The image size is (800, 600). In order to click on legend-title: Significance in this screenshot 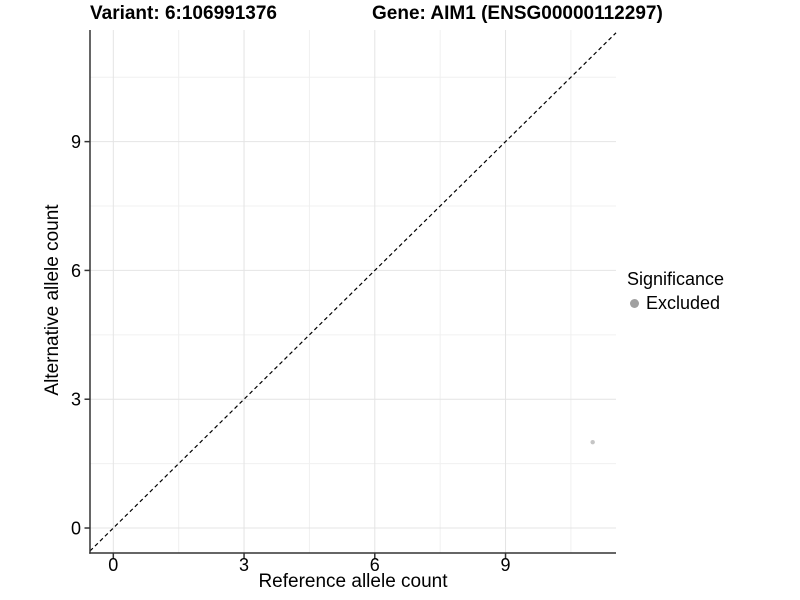, I will do `click(676, 279)`.